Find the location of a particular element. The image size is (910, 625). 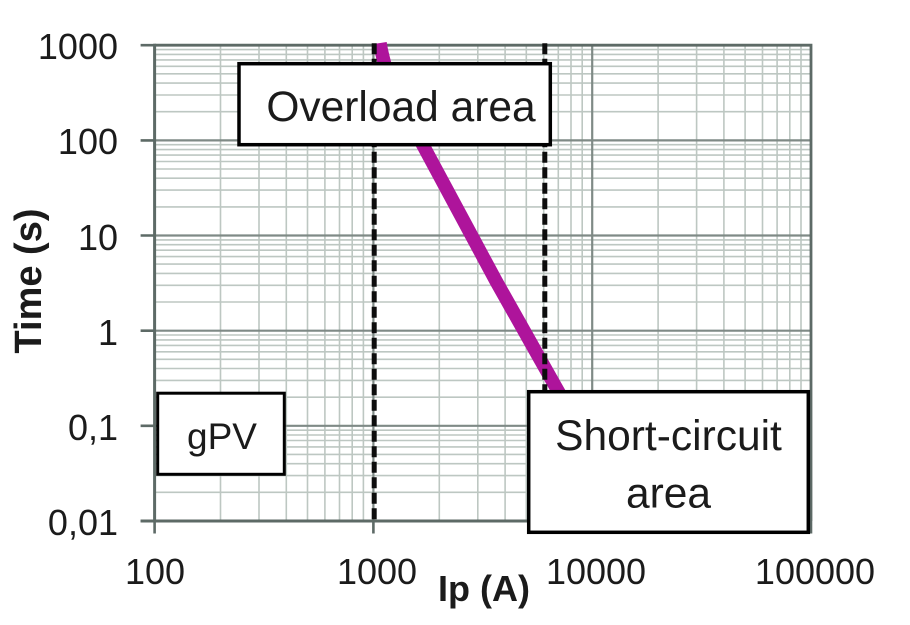

svg-text: Overload area is located at coordinates (401, 107).